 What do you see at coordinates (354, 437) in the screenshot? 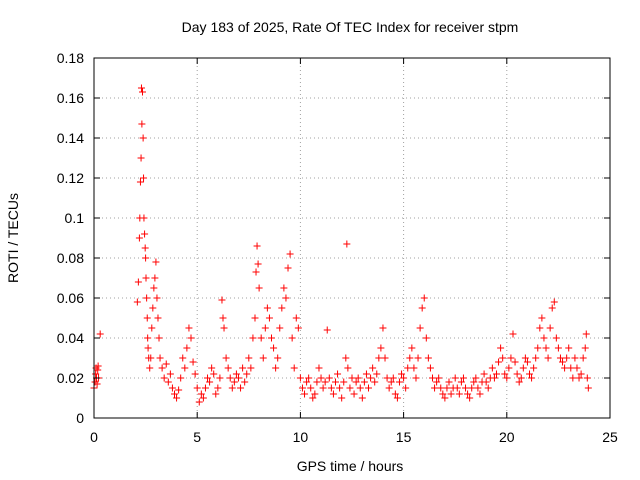
I see `x-tick-labels: 0 5 10 15 20 25` at bounding box center [354, 437].